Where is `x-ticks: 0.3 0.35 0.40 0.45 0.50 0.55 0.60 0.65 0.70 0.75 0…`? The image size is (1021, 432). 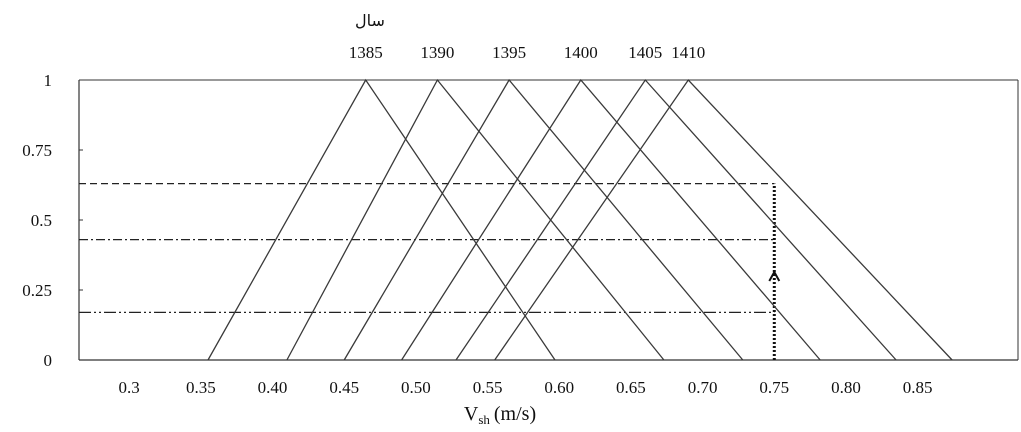
x-ticks: 0.3 0.35 0.40 0.45 0.50 0.55 0.60 0.65 0.70 0.75 0… is located at coordinates (526, 387).